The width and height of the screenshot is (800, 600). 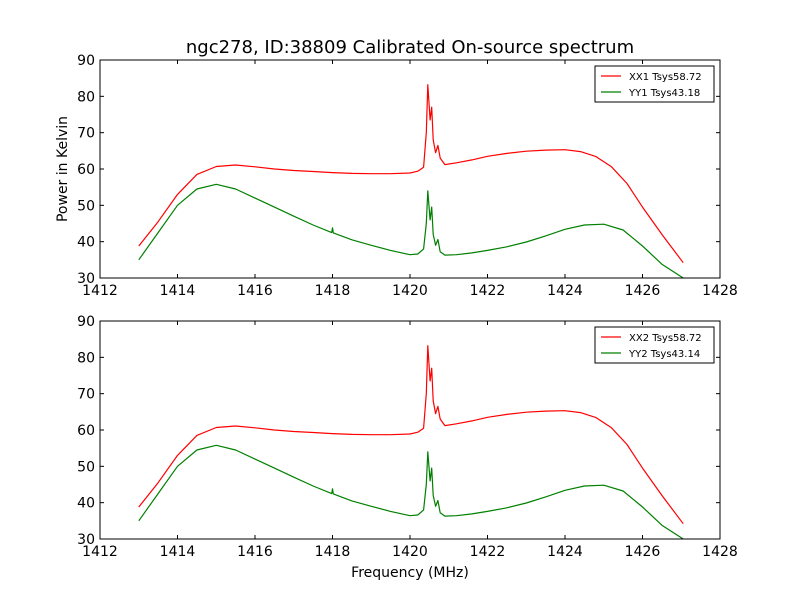 I want to click on legend: XX2 Tsys58.72 YY2 Tsys43.14, so click(x=654, y=345).